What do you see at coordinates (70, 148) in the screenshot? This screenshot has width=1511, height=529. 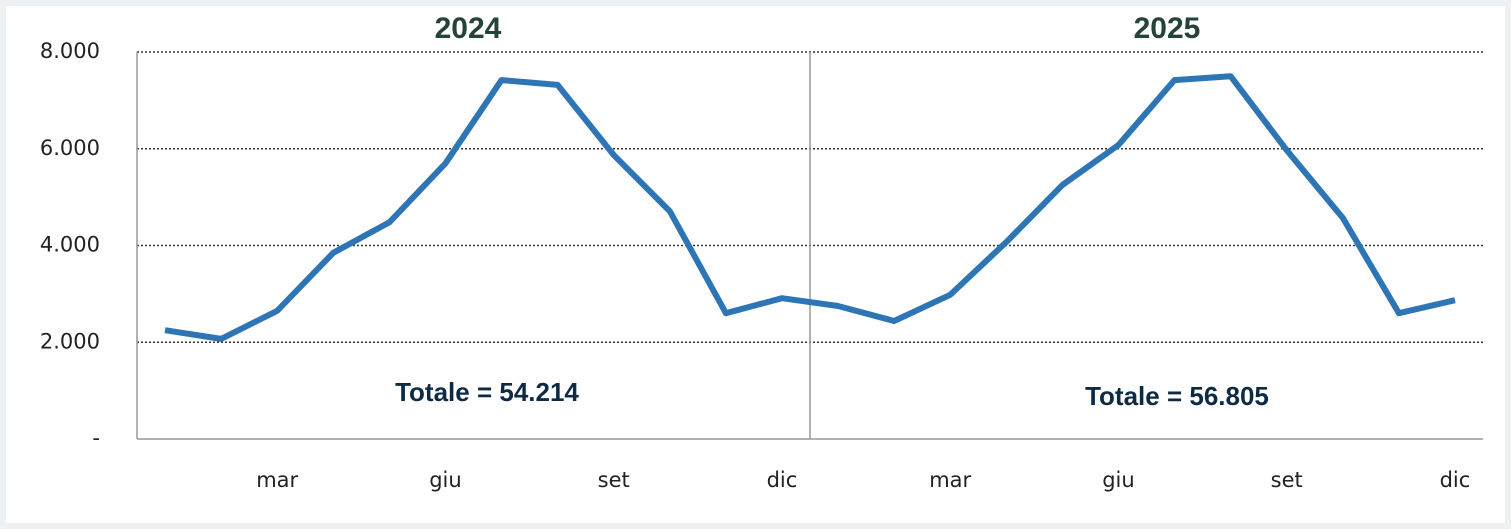 I see `y-tick-label: 6.000` at bounding box center [70, 148].